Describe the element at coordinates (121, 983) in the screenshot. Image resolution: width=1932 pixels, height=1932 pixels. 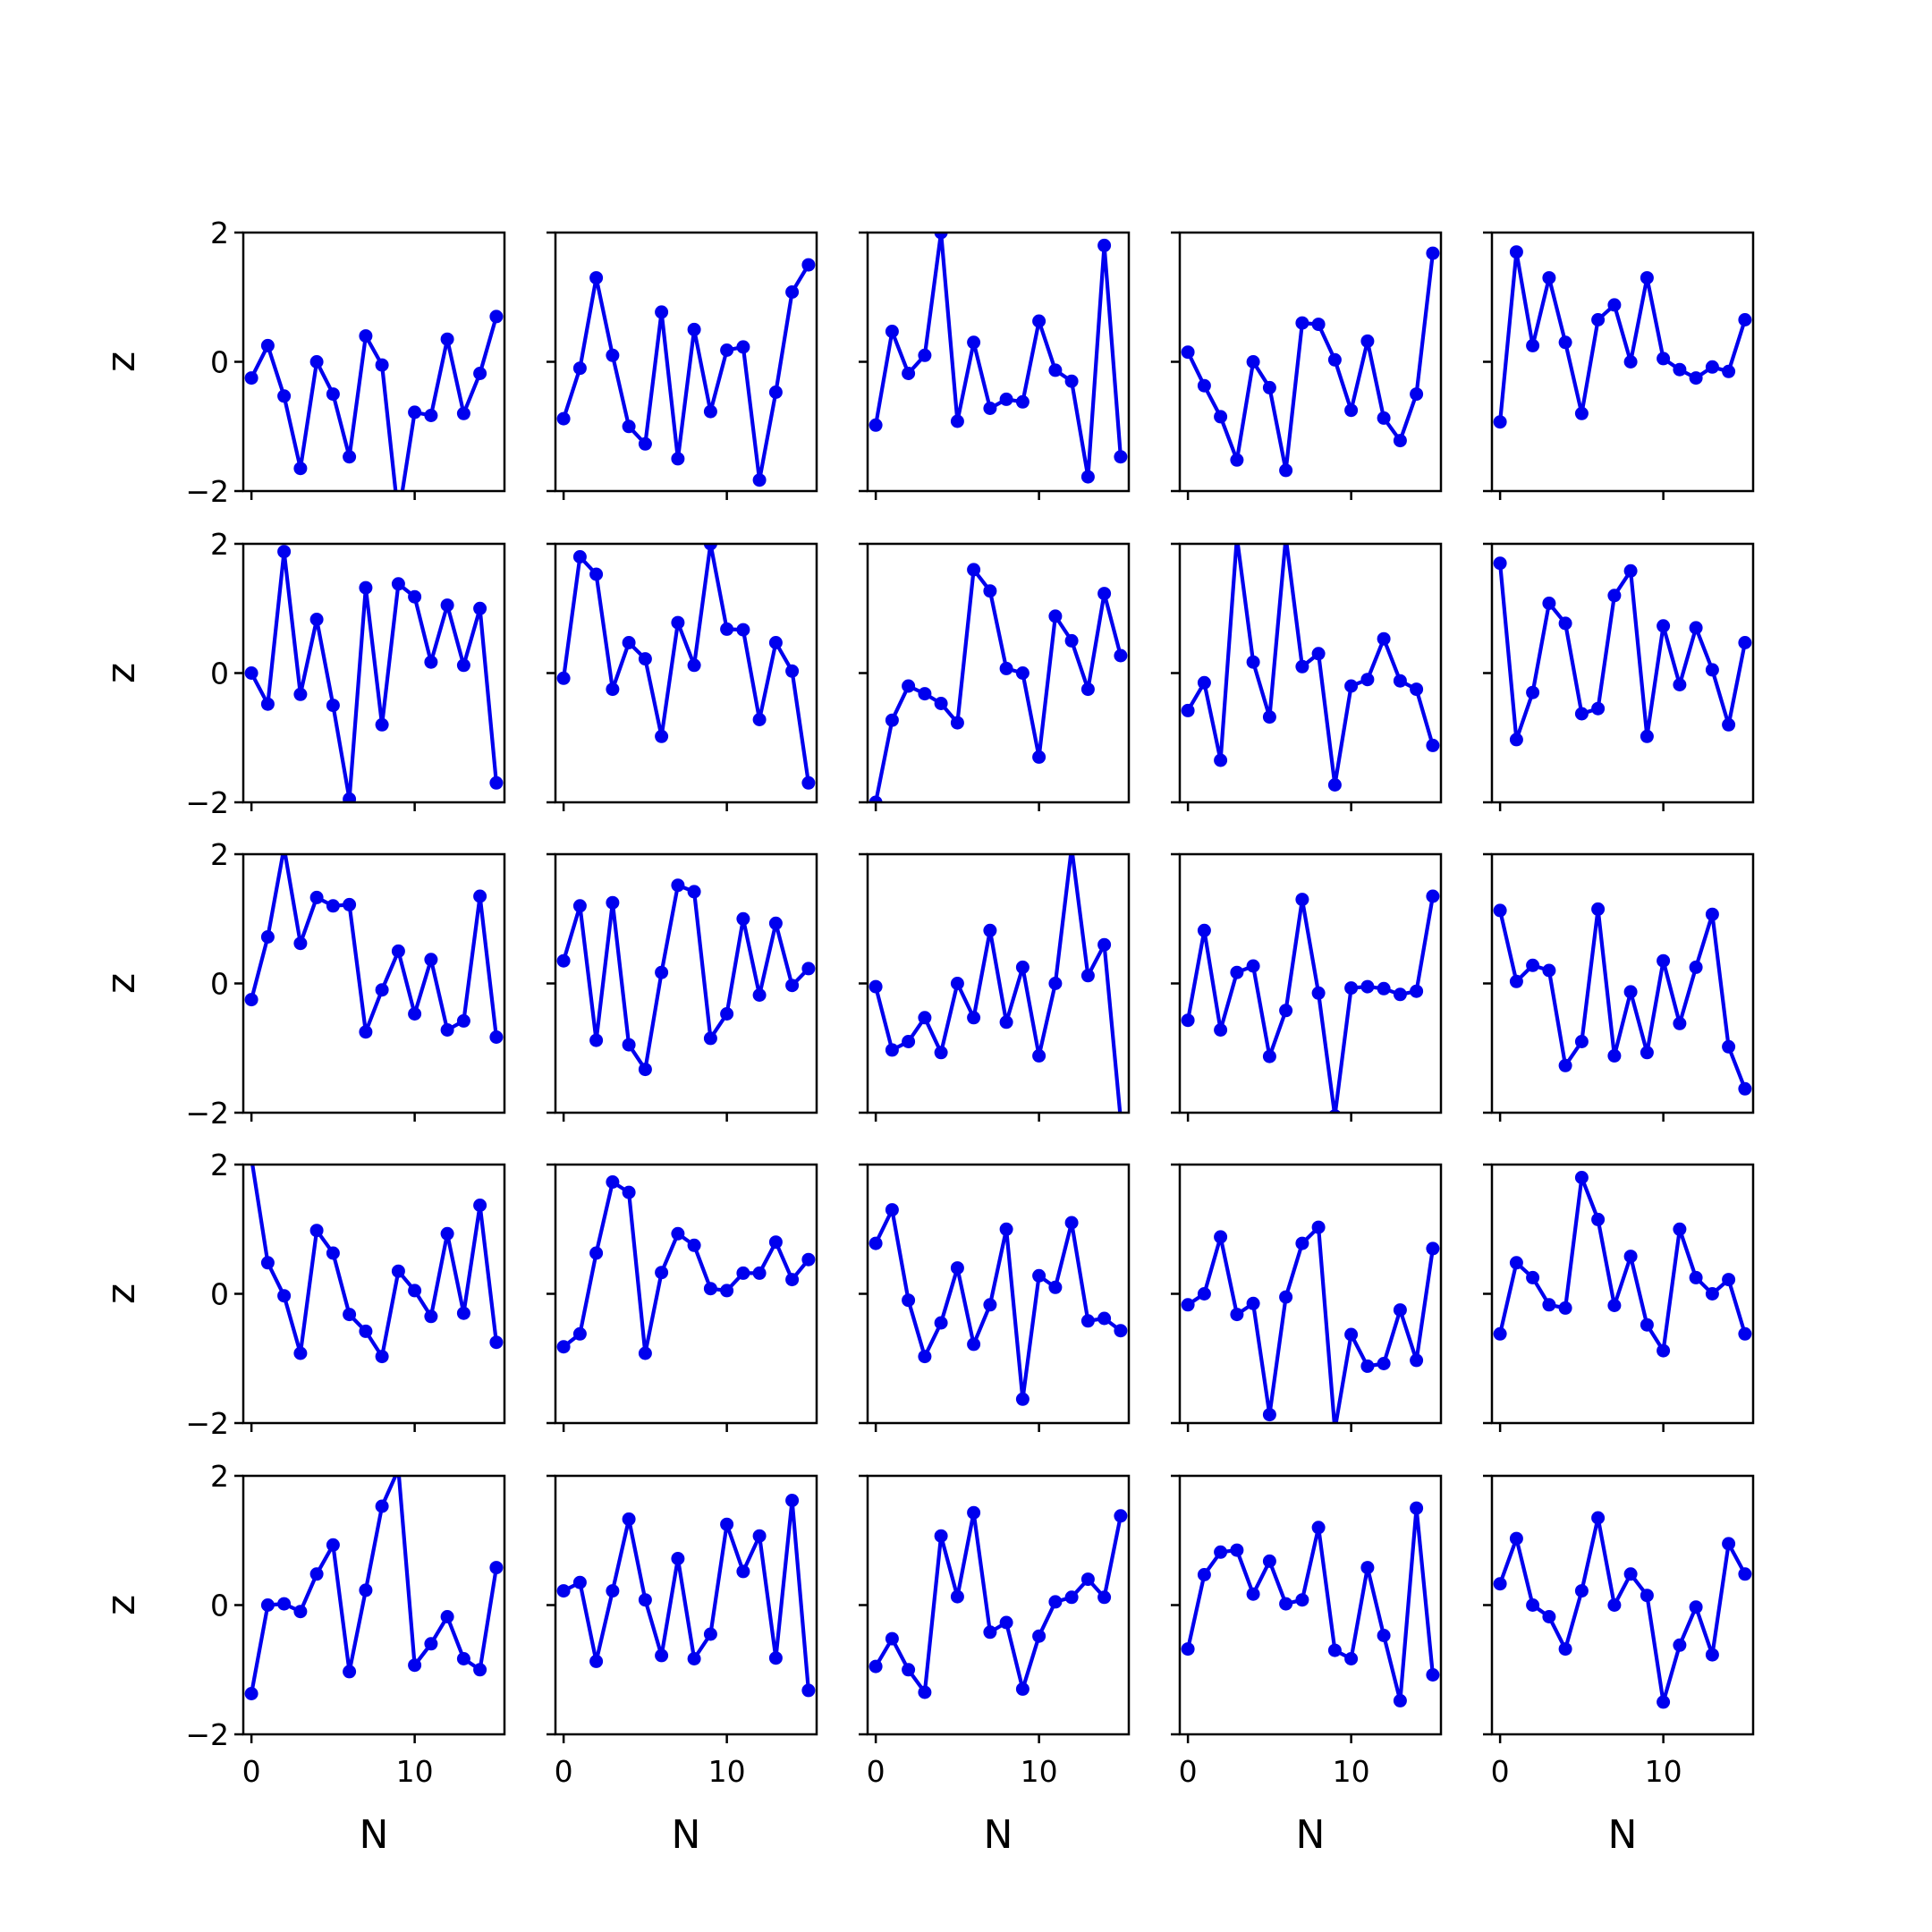
I see `y-axis-label: z` at that location.